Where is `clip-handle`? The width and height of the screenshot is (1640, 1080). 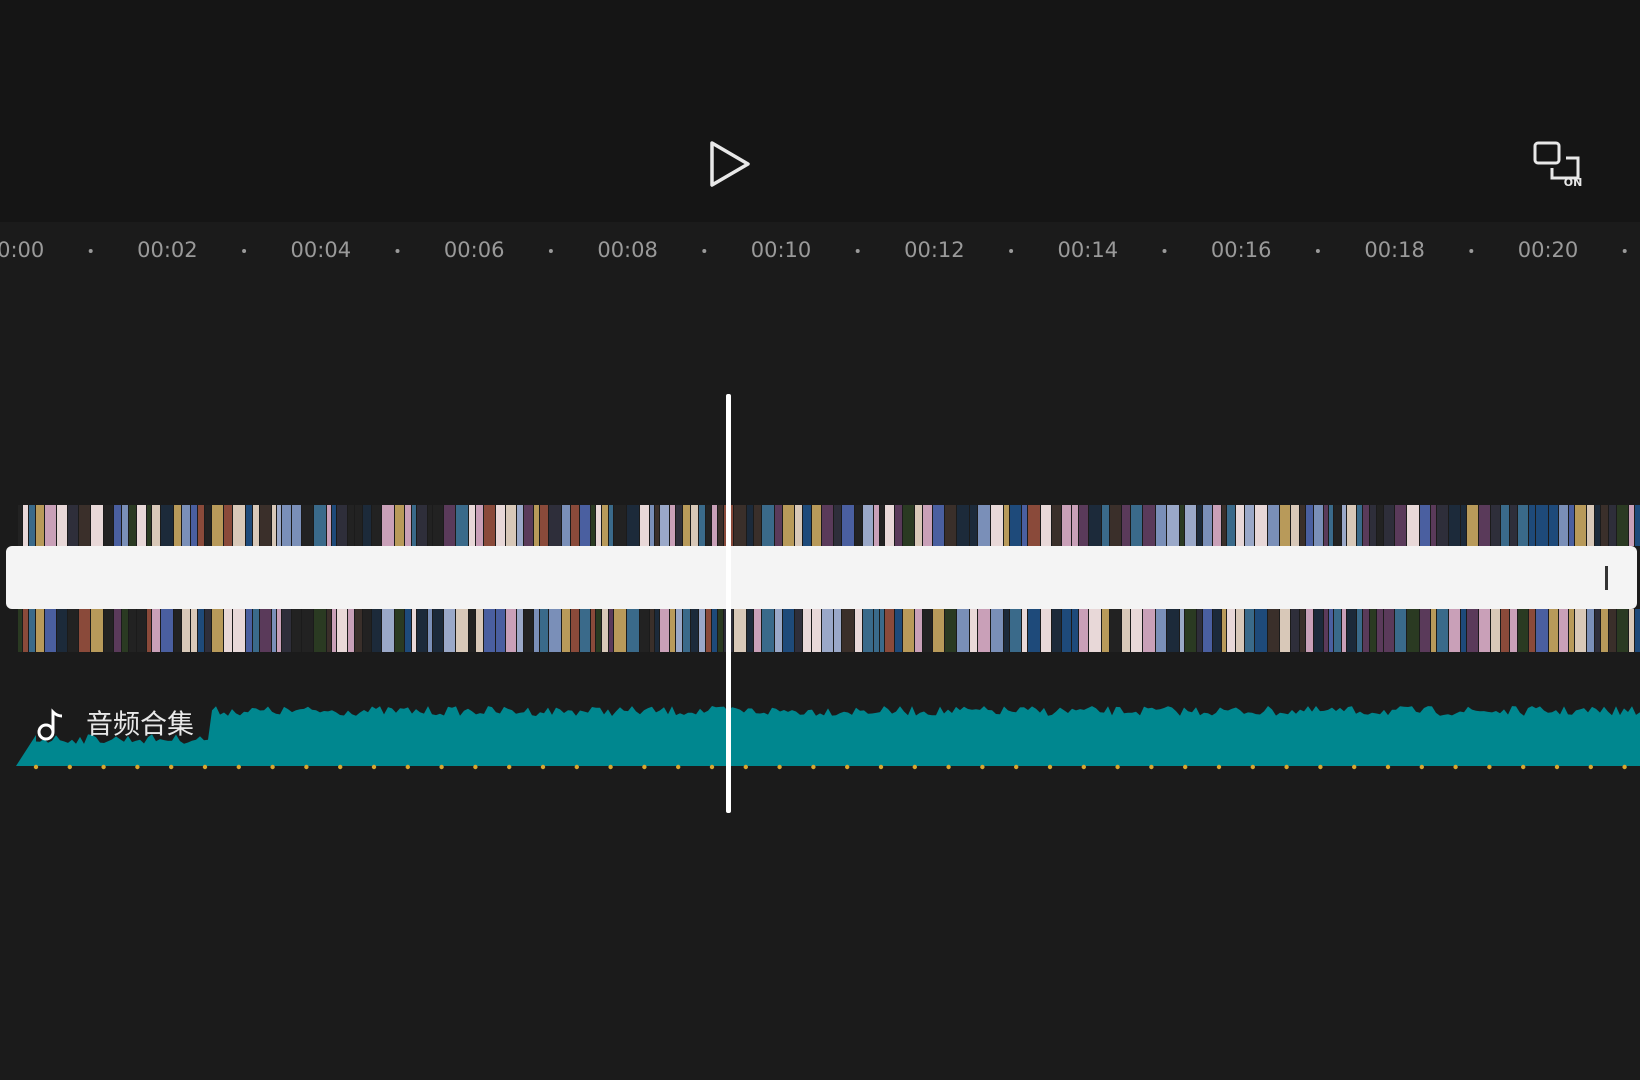 clip-handle is located at coordinates (1606, 578).